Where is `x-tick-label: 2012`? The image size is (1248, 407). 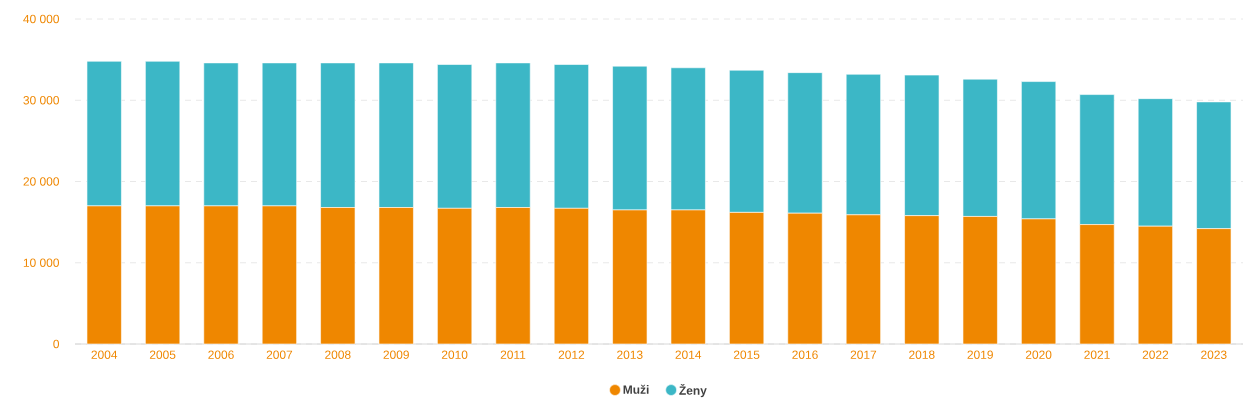
x-tick-label: 2012 is located at coordinates (571, 354).